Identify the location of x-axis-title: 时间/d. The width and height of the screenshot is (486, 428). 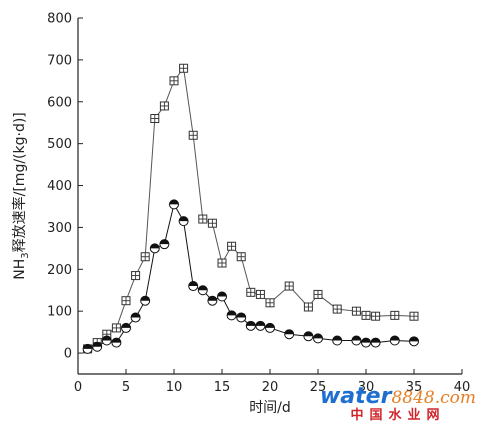
(270, 408).